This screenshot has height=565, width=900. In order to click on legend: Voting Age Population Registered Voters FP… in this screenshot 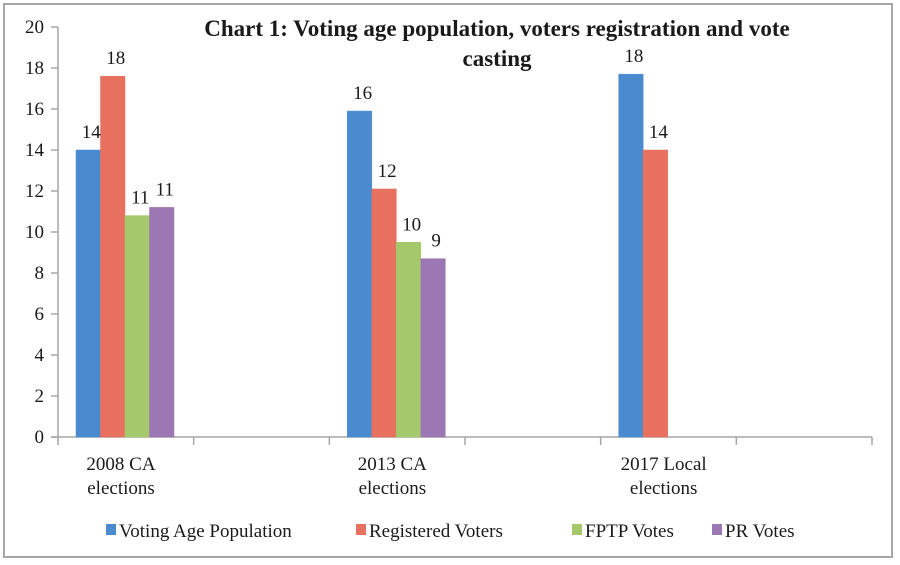, I will do `click(450, 531)`.